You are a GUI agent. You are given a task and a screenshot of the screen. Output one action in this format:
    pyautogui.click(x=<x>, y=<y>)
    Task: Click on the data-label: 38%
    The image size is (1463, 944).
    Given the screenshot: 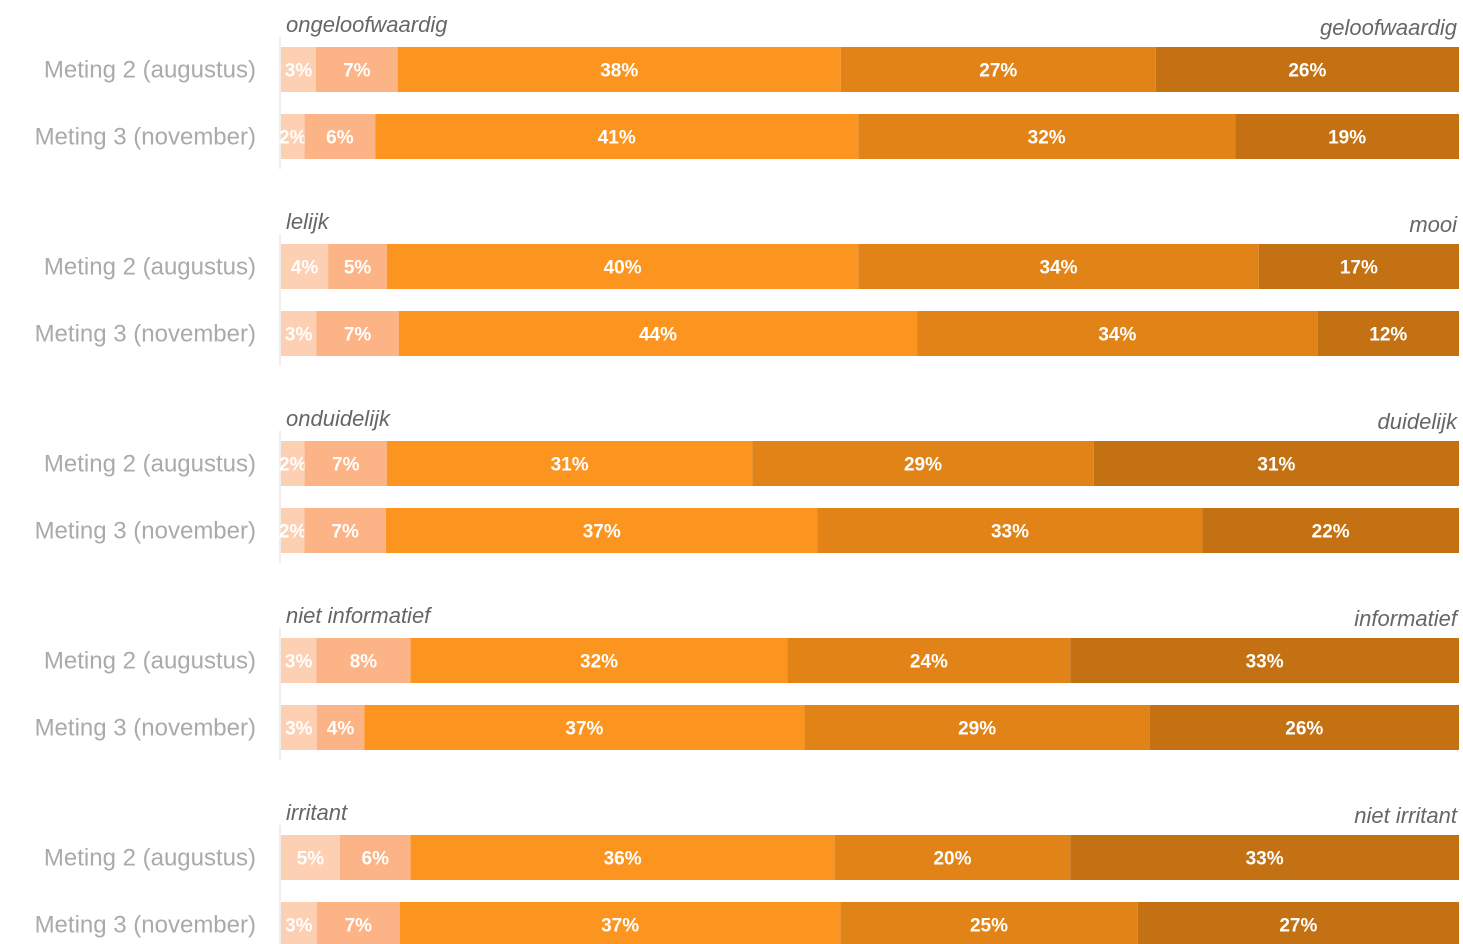 What is the action you would take?
    pyautogui.click(x=619, y=71)
    